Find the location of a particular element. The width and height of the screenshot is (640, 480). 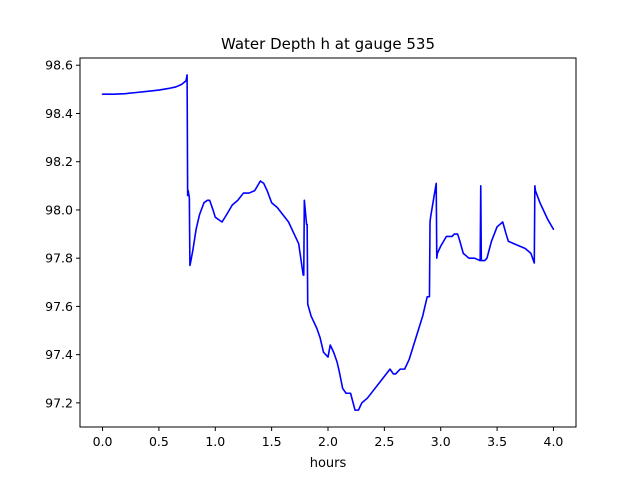

x-tick-label: 0.5 is located at coordinates (159, 441).